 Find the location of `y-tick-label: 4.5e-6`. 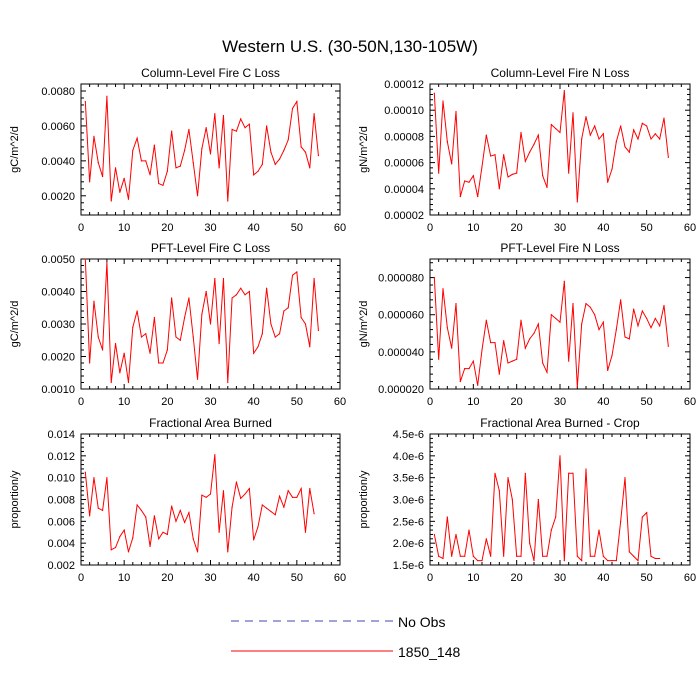

y-tick-label: 4.5e-6 is located at coordinates (408, 435).